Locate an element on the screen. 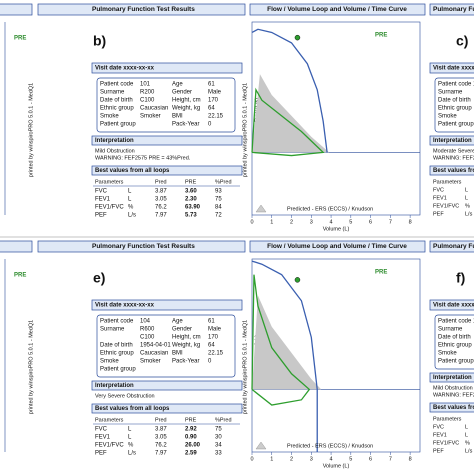 This screenshot has width=474, height=474. patient-field: Height, cm is located at coordinates (186, 338).